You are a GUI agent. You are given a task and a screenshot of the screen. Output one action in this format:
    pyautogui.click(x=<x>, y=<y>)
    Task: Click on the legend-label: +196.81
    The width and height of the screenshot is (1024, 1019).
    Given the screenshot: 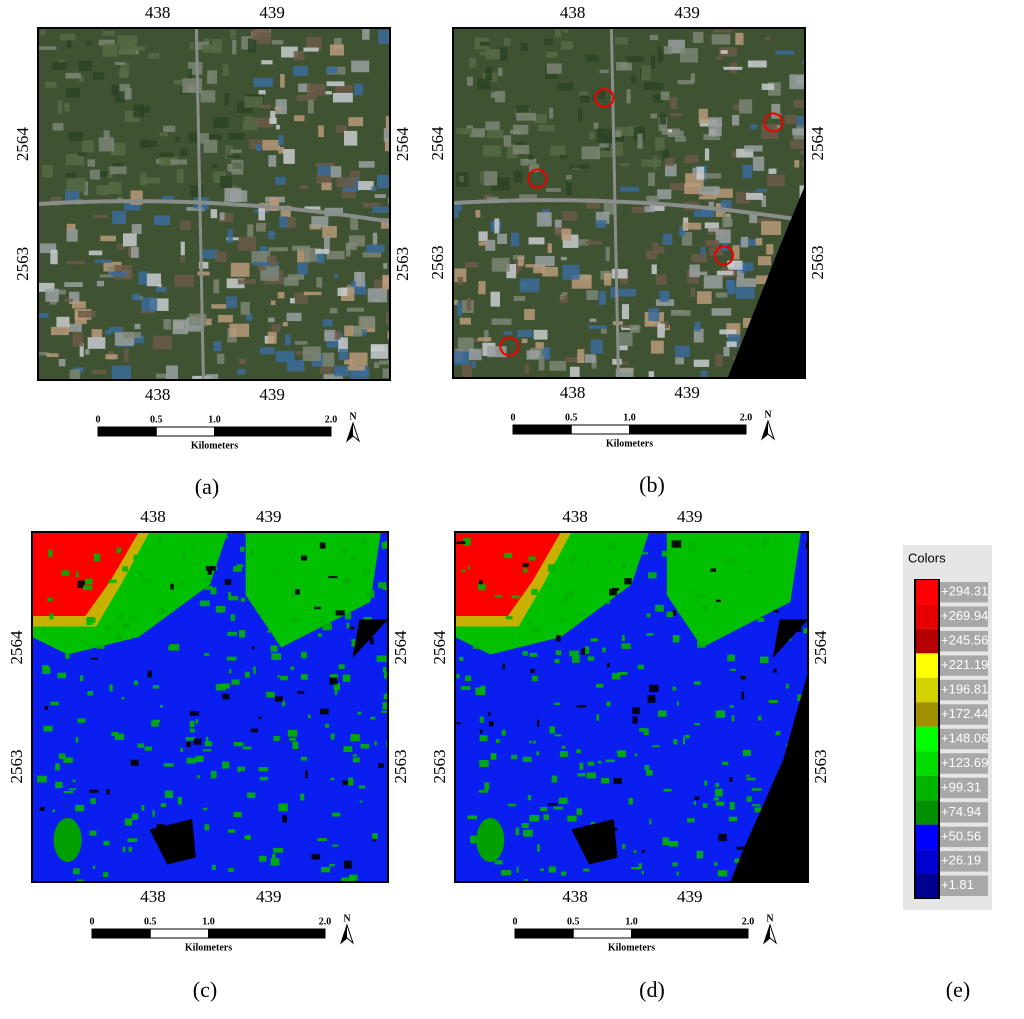 What is the action you would take?
    pyautogui.click(x=964, y=689)
    